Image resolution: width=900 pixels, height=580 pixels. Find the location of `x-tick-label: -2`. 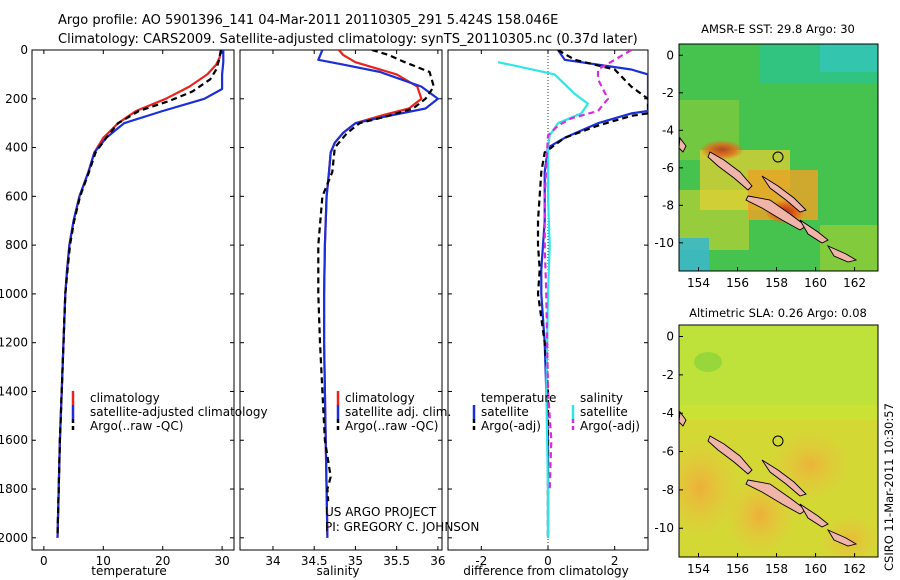

x-tick-label: -2 is located at coordinates (481, 561).